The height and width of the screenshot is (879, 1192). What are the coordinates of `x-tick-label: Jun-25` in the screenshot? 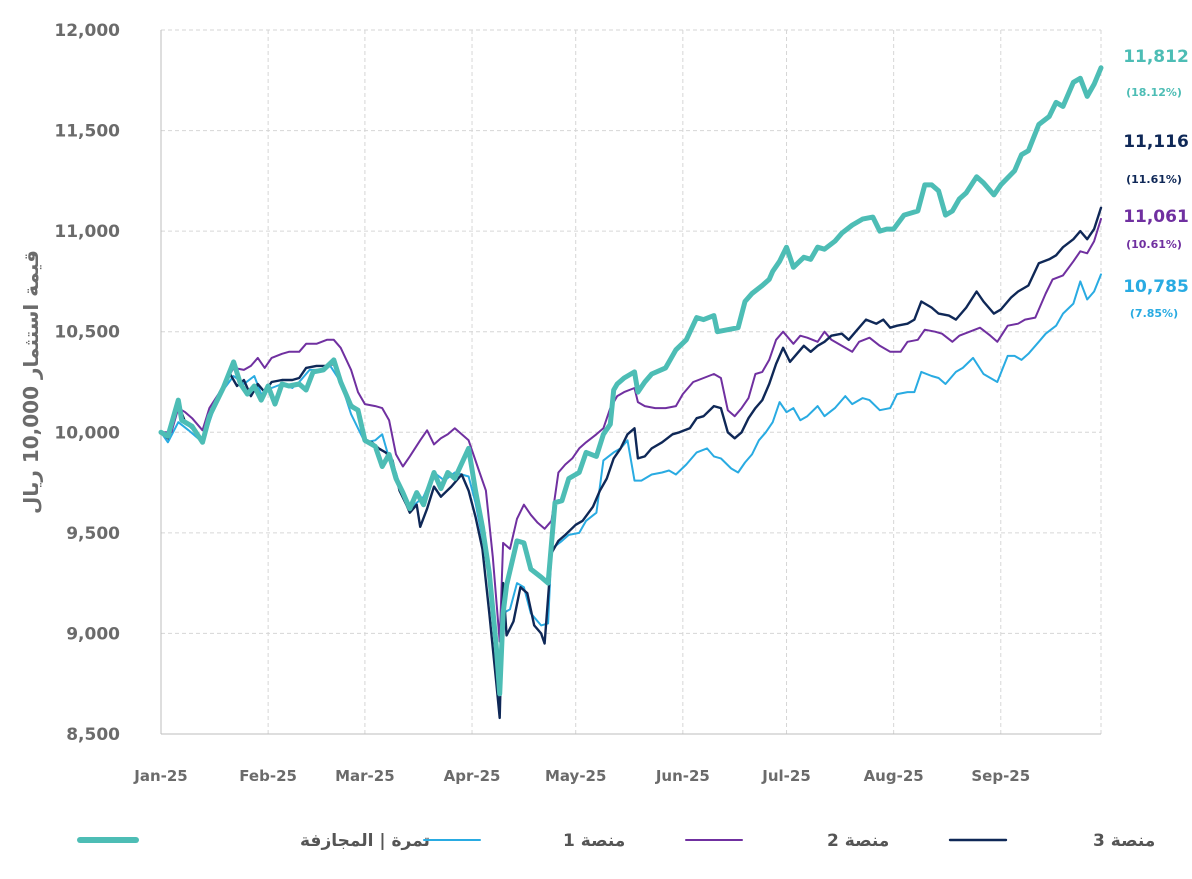 It's located at (682, 776).